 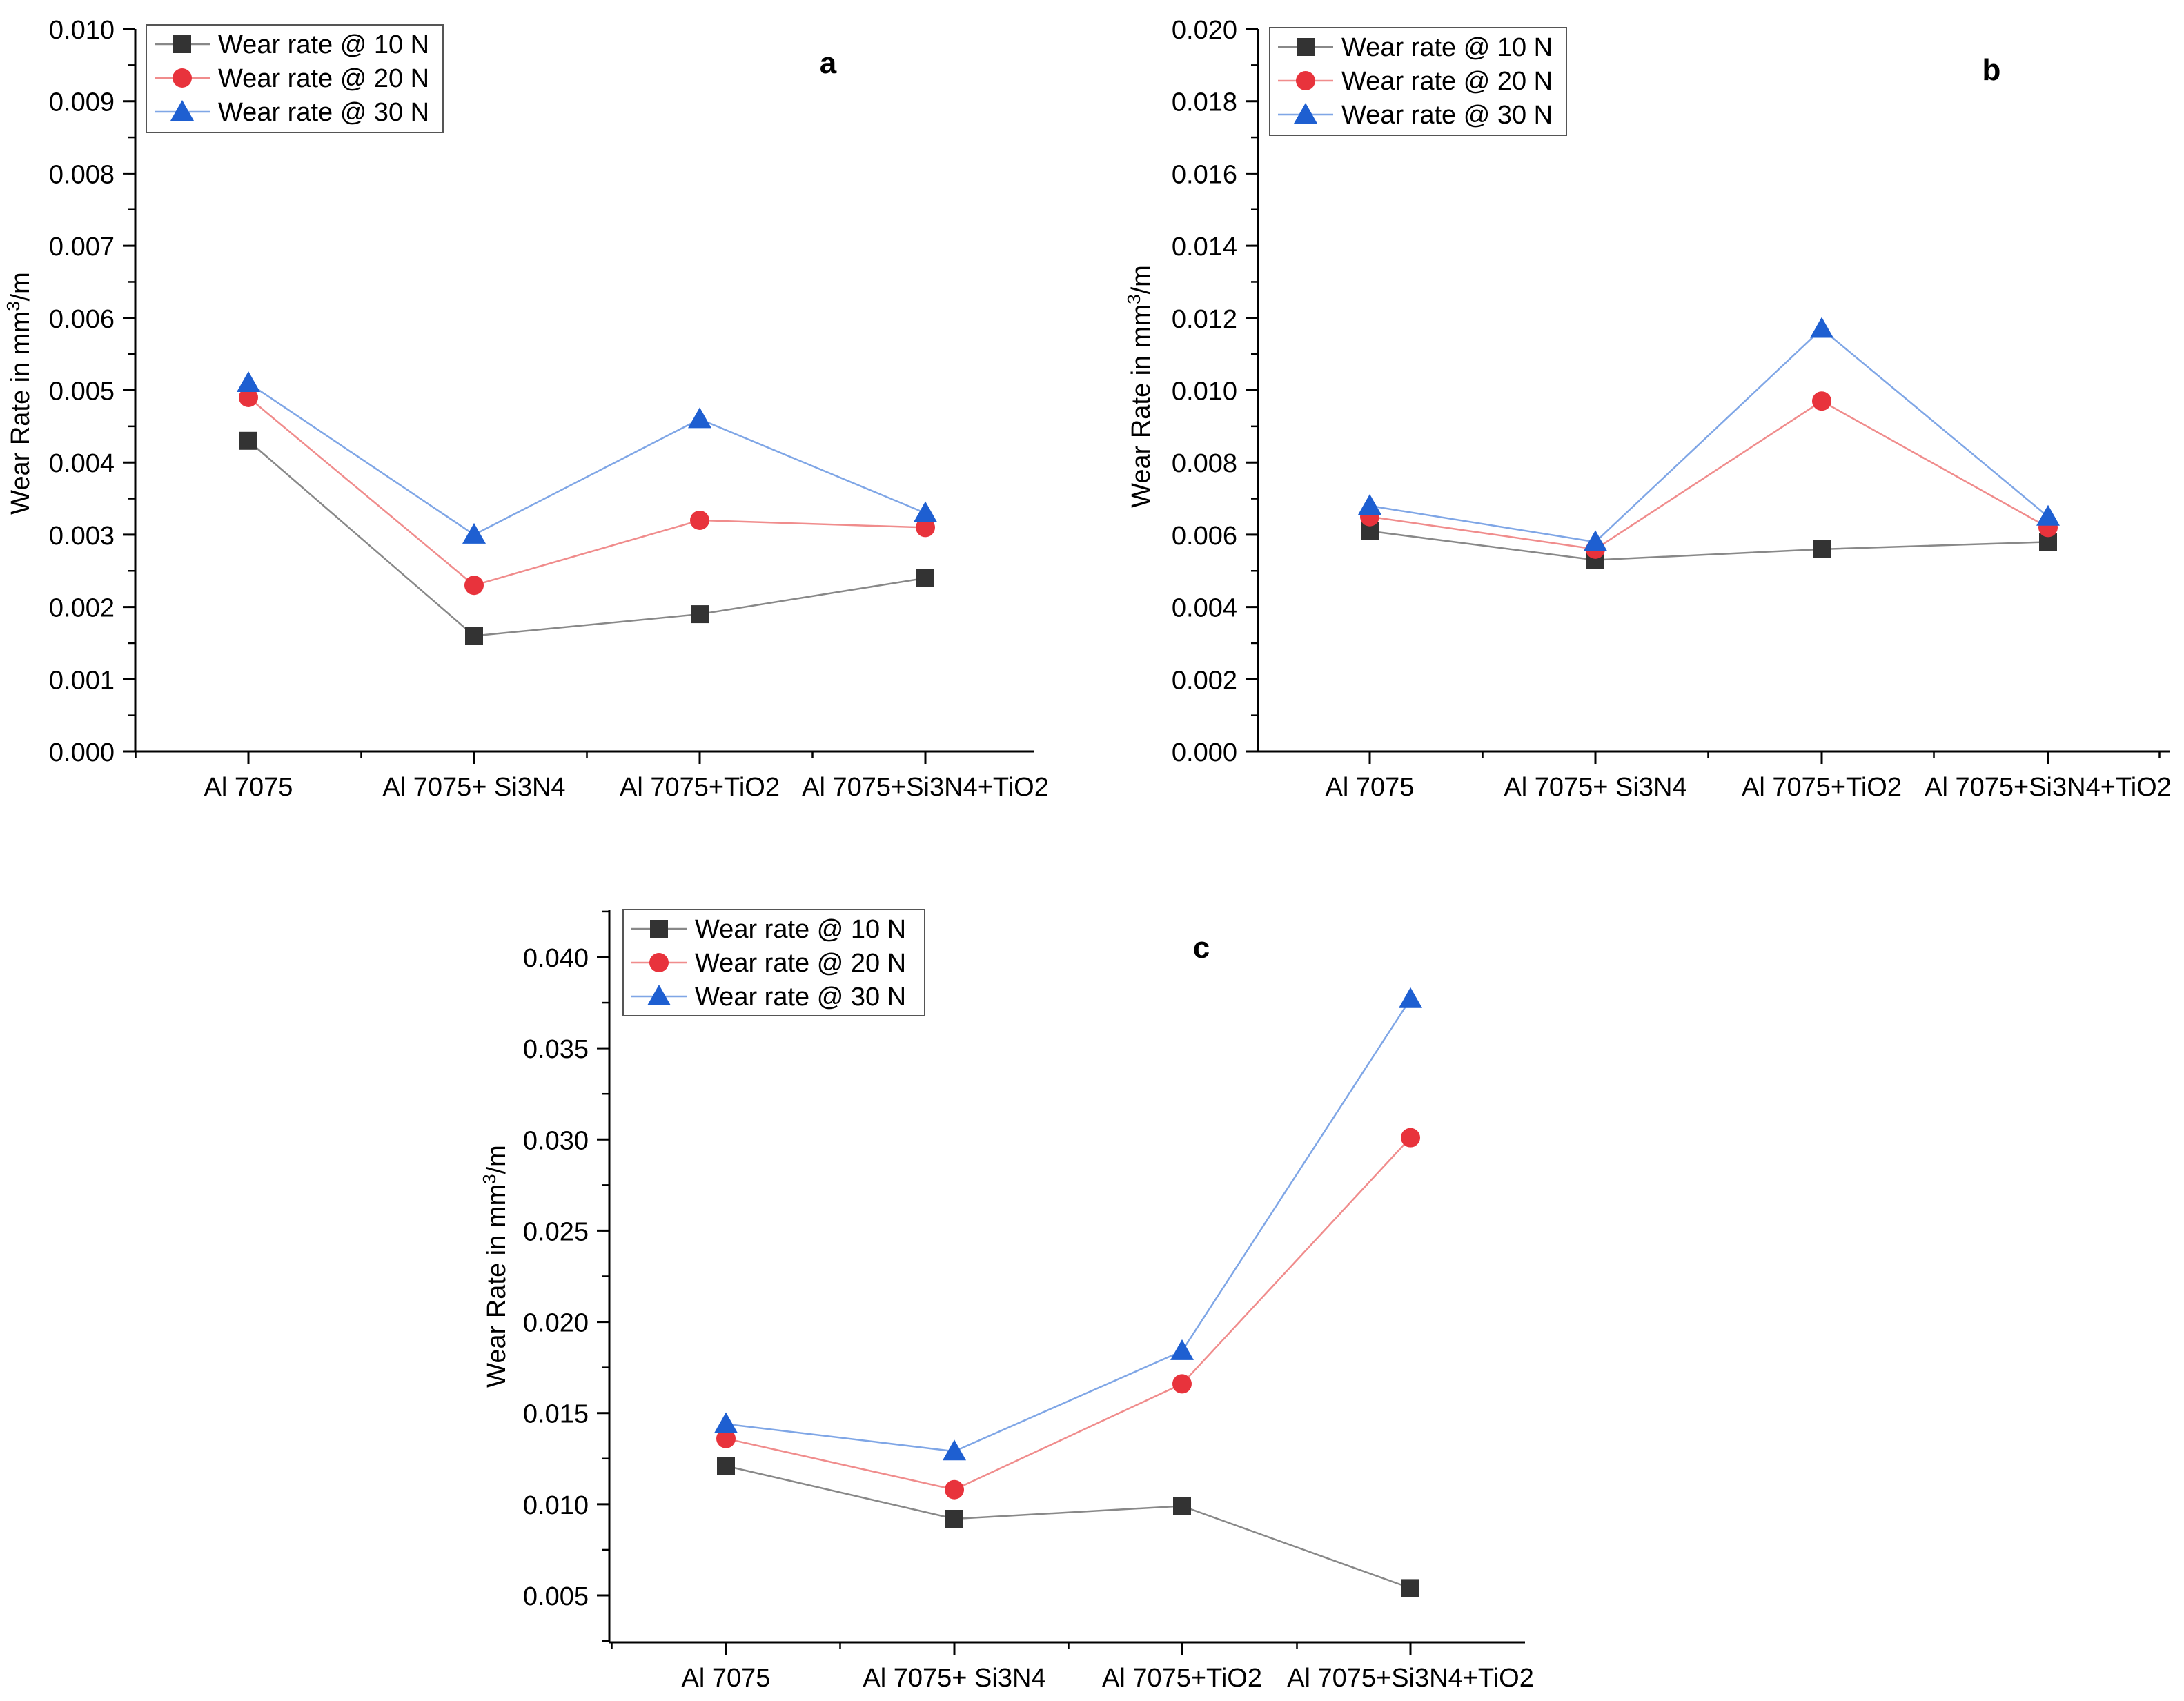 I want to click on y-tick-label: 0.016, so click(x=1204, y=174).